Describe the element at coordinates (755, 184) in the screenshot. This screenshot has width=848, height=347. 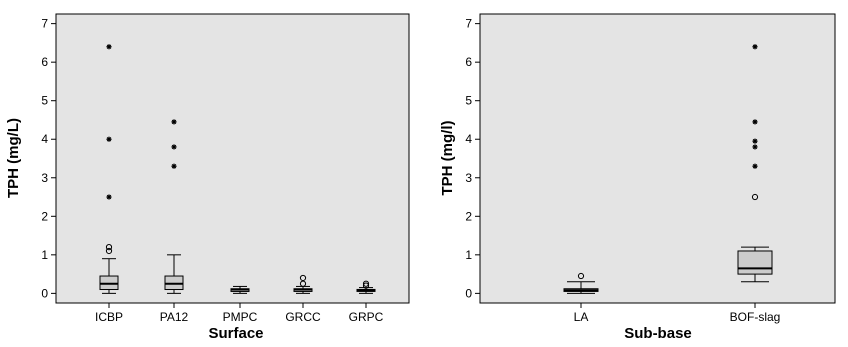
I see `box-bof-slag: BOF-slag` at that location.